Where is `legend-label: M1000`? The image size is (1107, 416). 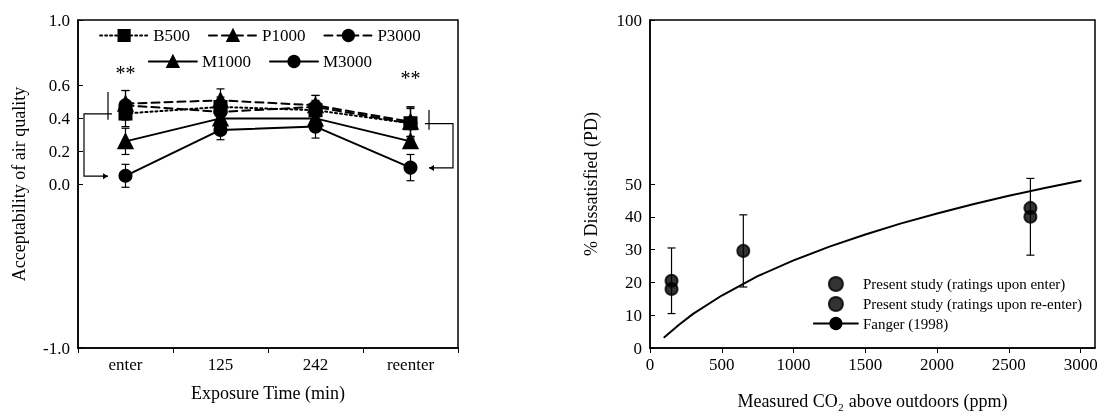
legend-label: M1000 is located at coordinates (226, 61).